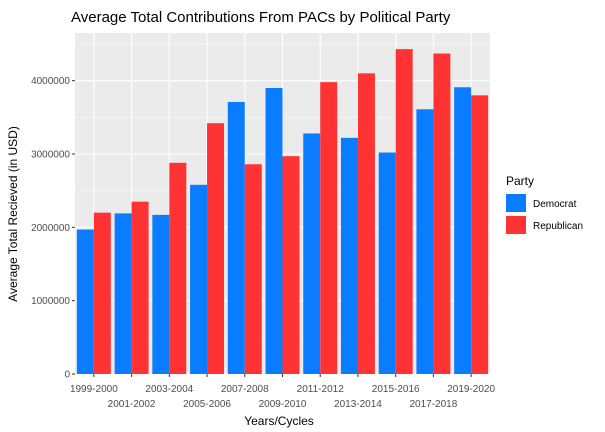 This screenshot has height=432, width=605. Describe the element at coordinates (50, 155) in the screenshot. I see `y-tick-label: 3000000` at that location.